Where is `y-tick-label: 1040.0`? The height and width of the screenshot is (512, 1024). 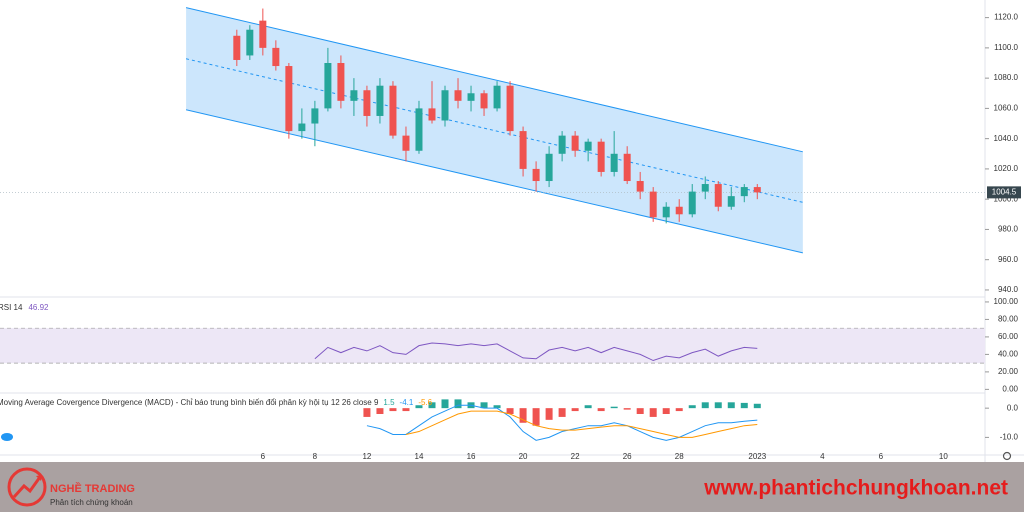
y-tick-label: 1040.0 is located at coordinates (1006, 138).